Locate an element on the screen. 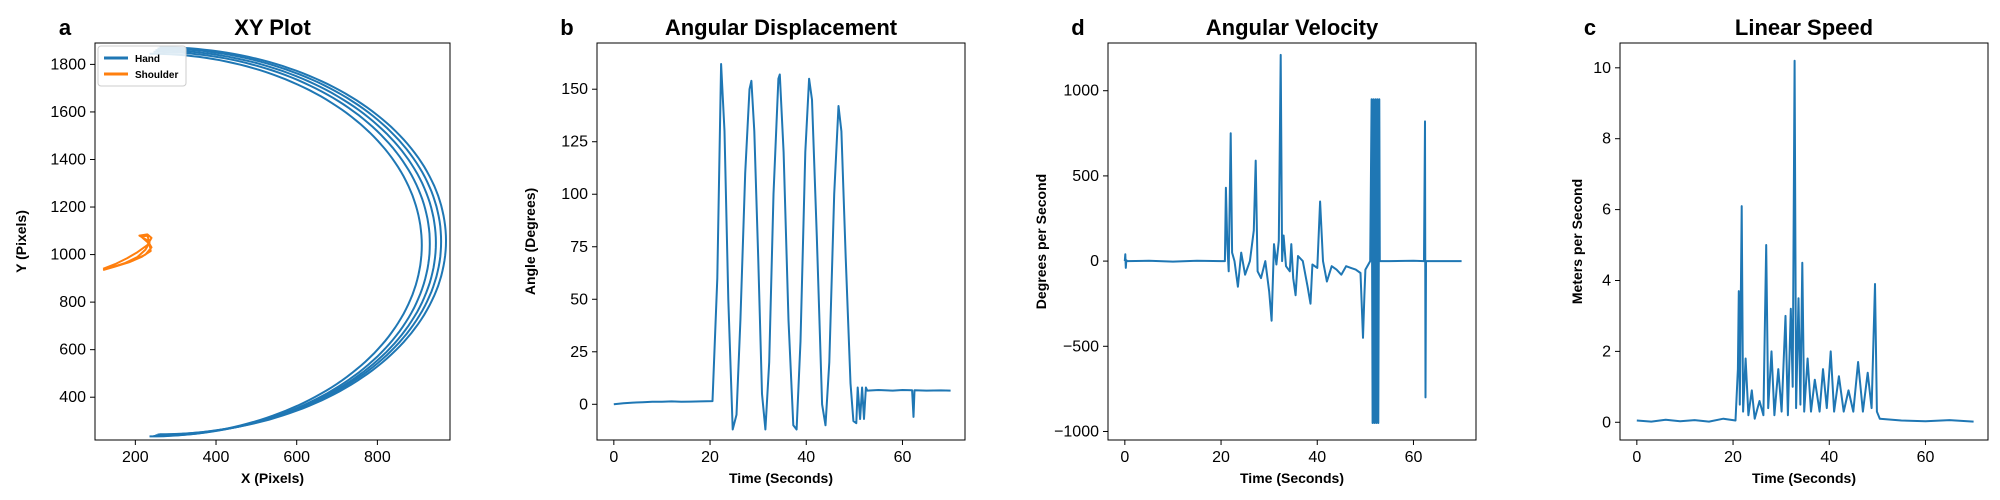  y-tick-label: −1000 is located at coordinates (1076, 431).